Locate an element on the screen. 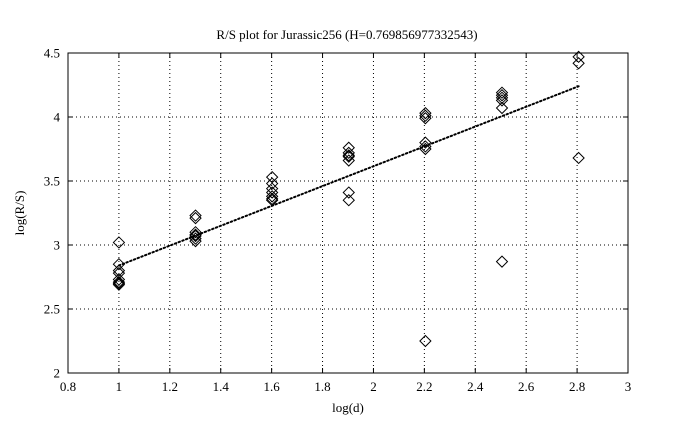 The width and height of the screenshot is (678, 430). y-tick-label: 4.5 is located at coordinates (52, 53).